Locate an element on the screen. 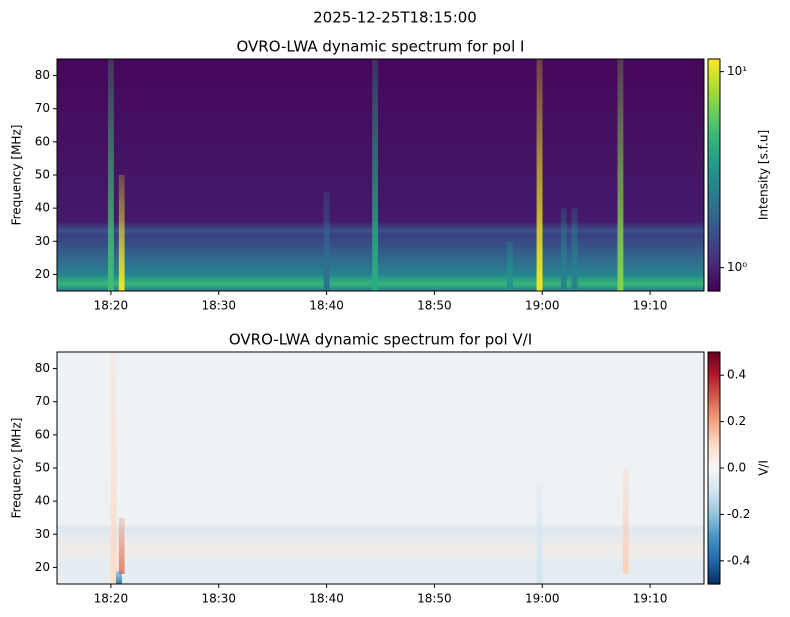 This screenshot has height=617, width=790. x-tick-label: 18:20 is located at coordinates (111, 306).